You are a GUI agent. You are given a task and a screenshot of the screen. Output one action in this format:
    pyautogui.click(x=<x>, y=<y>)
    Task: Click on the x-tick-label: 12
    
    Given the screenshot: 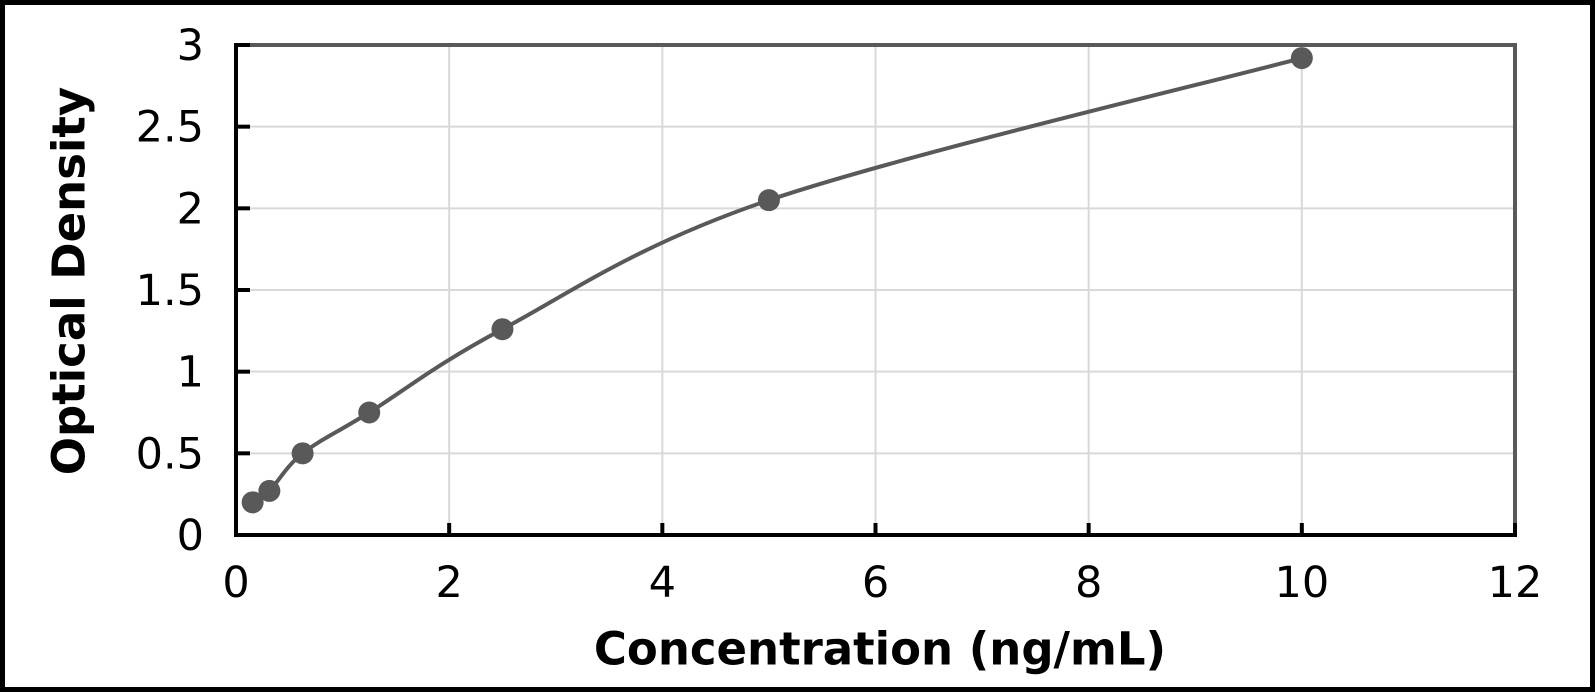 What is the action you would take?
    pyautogui.click(x=1515, y=583)
    